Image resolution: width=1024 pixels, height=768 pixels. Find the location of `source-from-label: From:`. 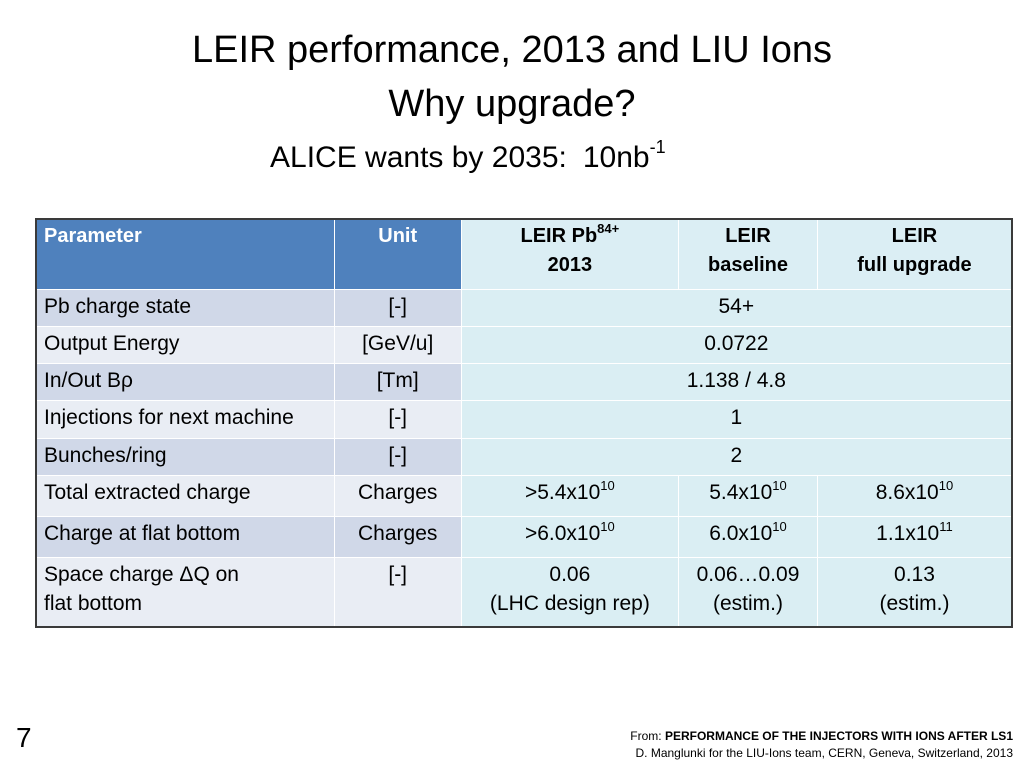

source-from-label: From: is located at coordinates (647, 736).